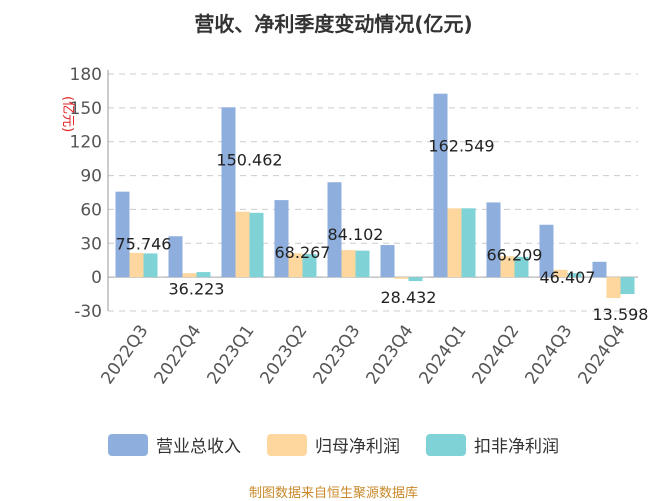  What do you see at coordinates (189, 275) in the screenshot?
I see `bar-1-2022Q4` at bounding box center [189, 275].